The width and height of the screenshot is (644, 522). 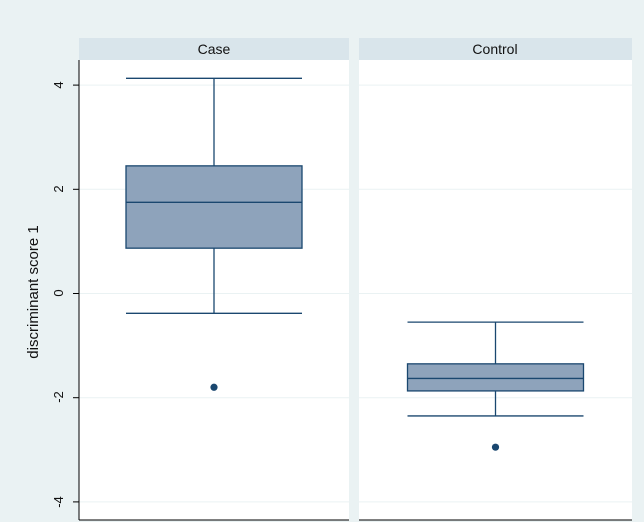 What do you see at coordinates (58, 502) in the screenshot?
I see `y-axis-tick-label: -4` at bounding box center [58, 502].